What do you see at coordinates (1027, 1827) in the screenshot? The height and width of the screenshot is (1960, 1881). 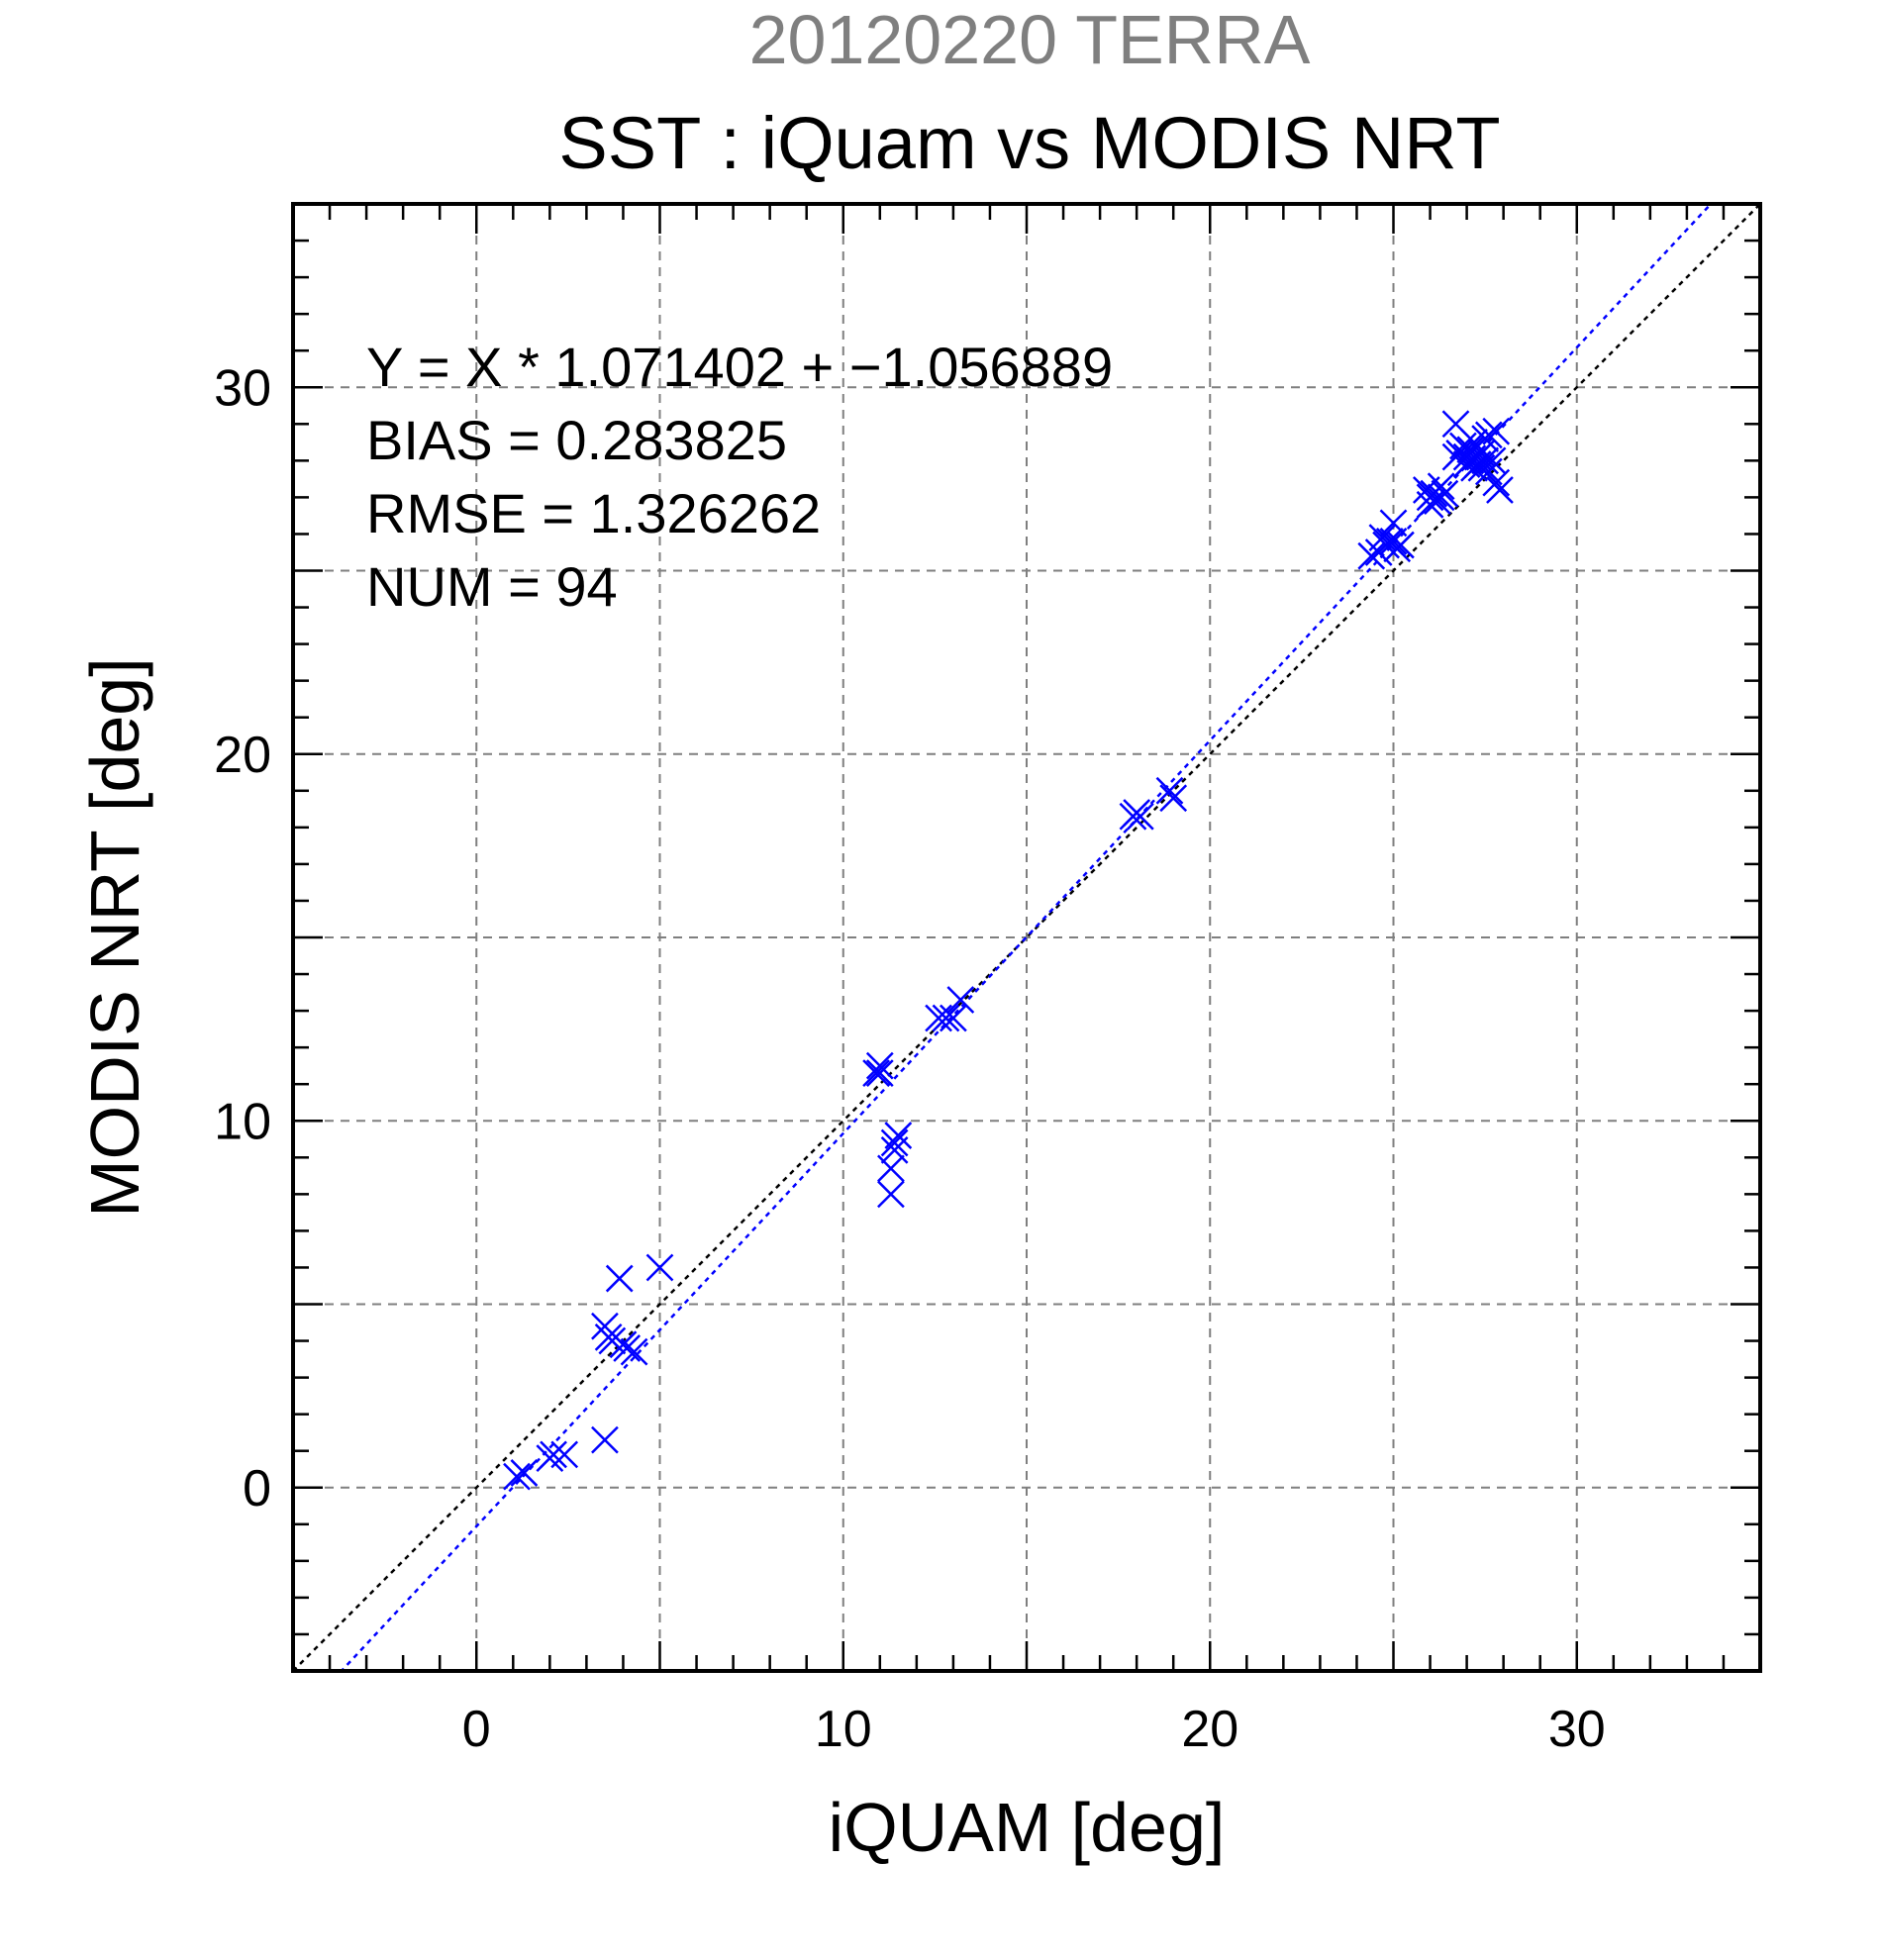 I see `x-axis-label: iQUAM [deg]` at bounding box center [1027, 1827].